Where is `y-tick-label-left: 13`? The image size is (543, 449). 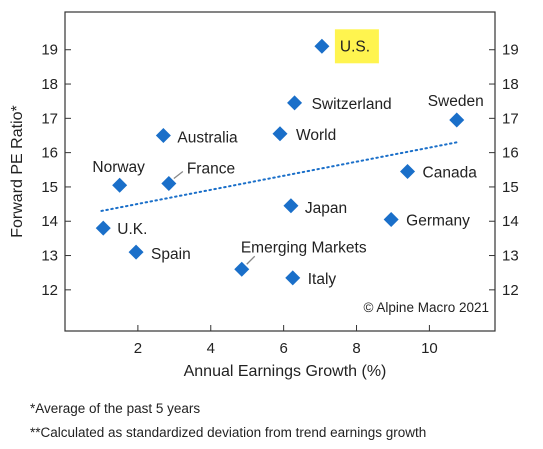
y-tick-label-left: 13 is located at coordinates (49, 256).